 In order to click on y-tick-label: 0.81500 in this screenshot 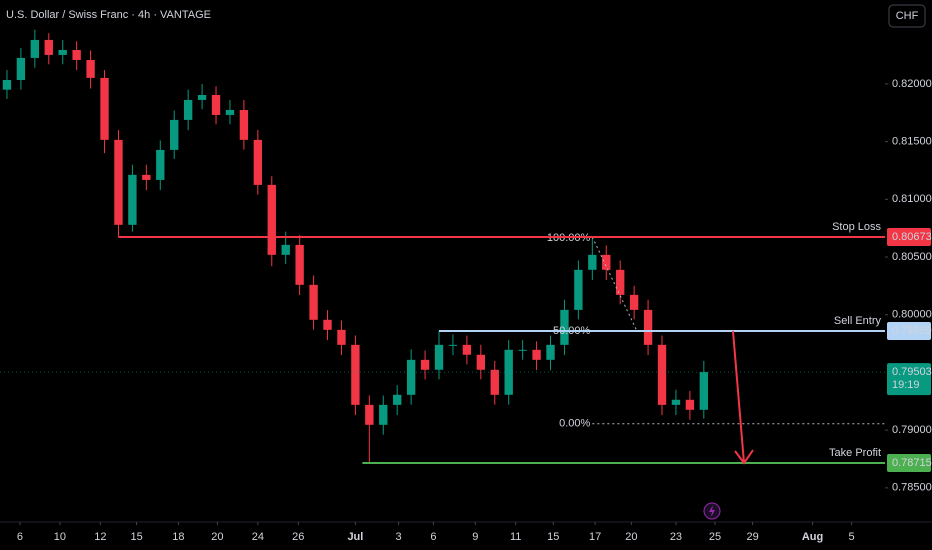, I will do `click(912, 142)`.